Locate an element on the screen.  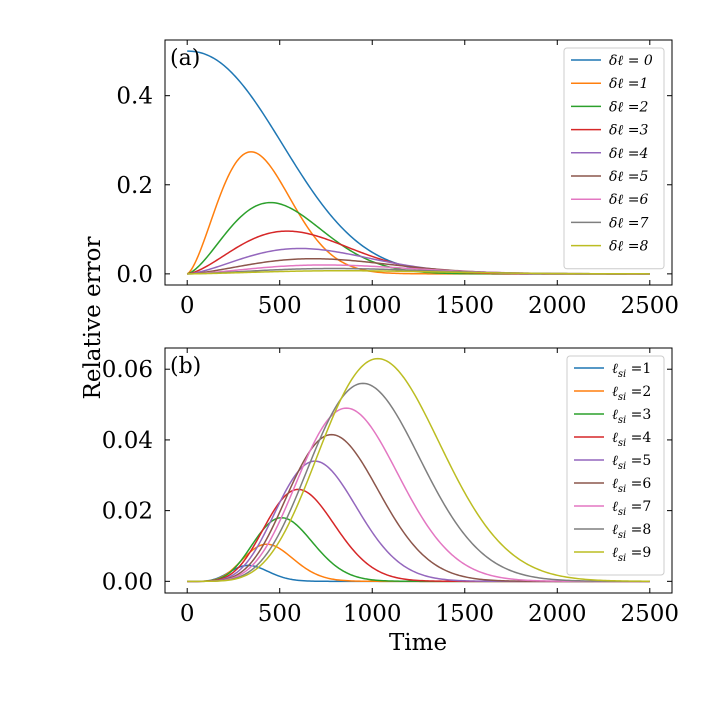
legend-entry-label: ℓsi =8 is located at coordinates (631, 531).